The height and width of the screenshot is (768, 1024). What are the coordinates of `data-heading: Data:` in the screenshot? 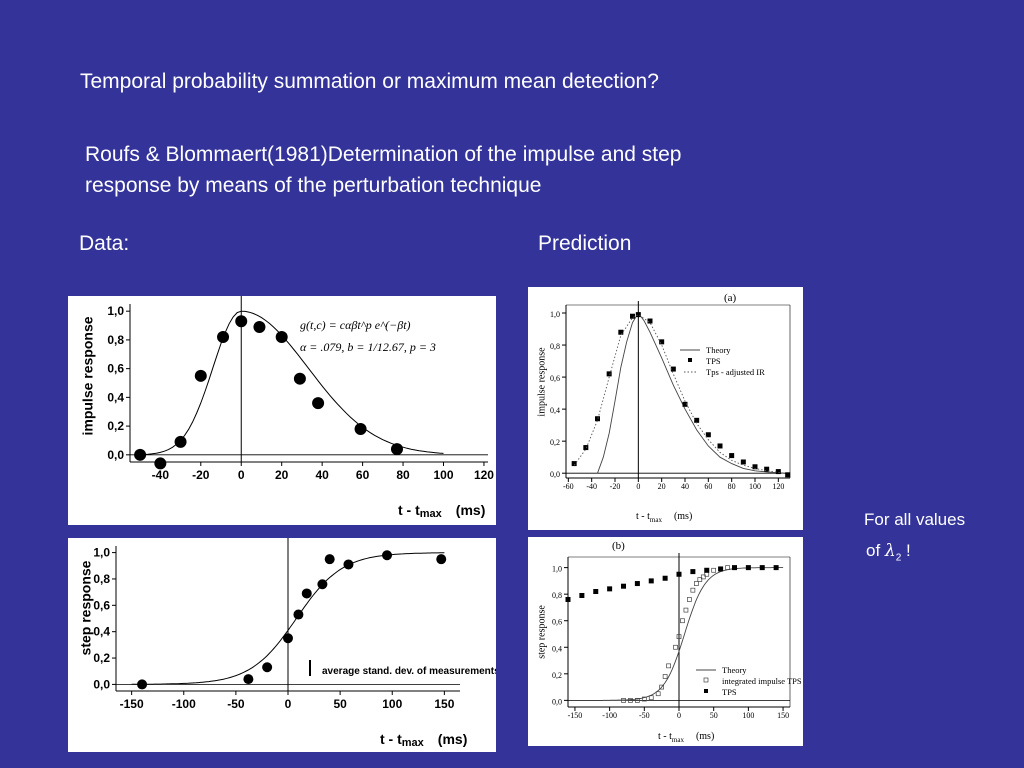 It's located at (104, 243).